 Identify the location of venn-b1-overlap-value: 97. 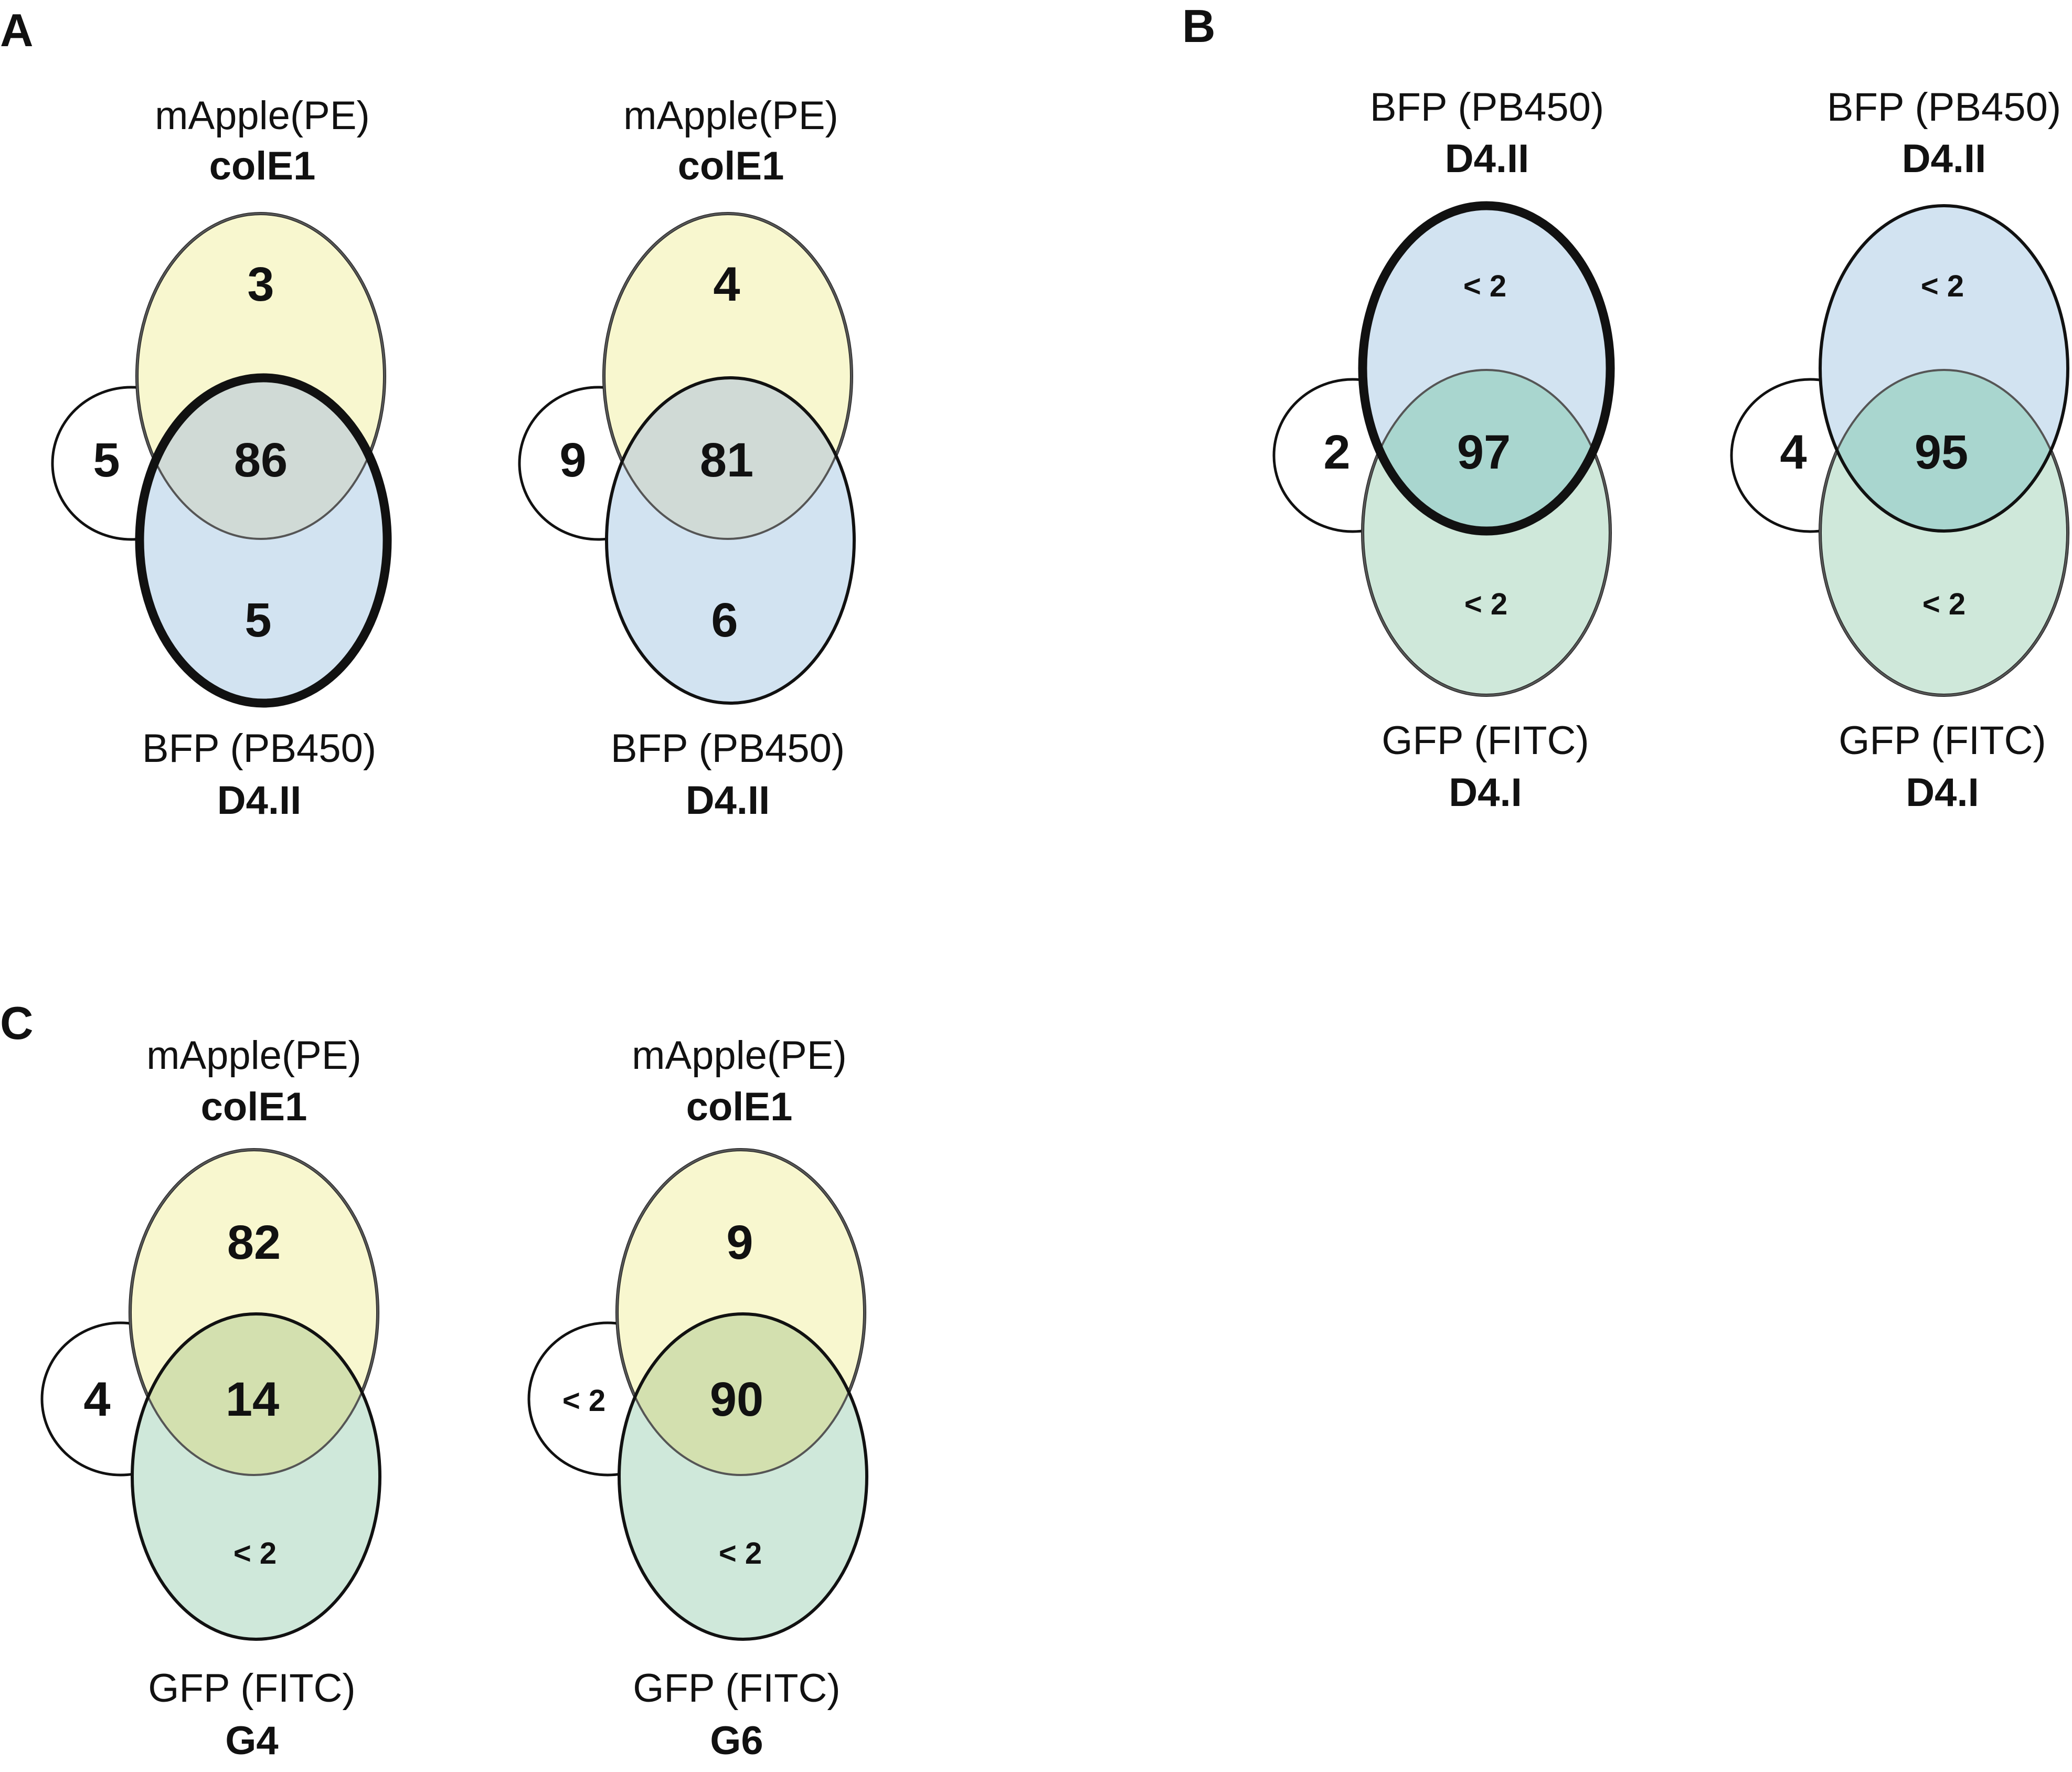
(1484, 452).